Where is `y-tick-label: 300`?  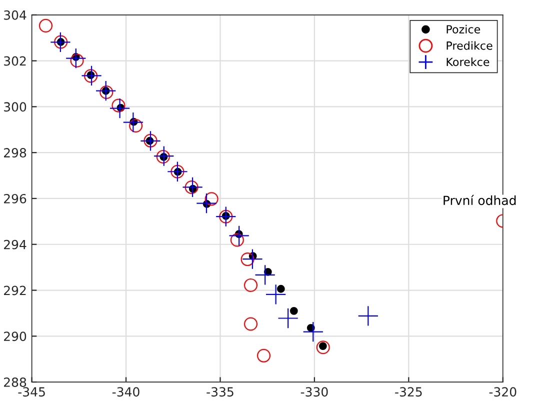
y-tick-label: 300 is located at coordinates (15, 107).